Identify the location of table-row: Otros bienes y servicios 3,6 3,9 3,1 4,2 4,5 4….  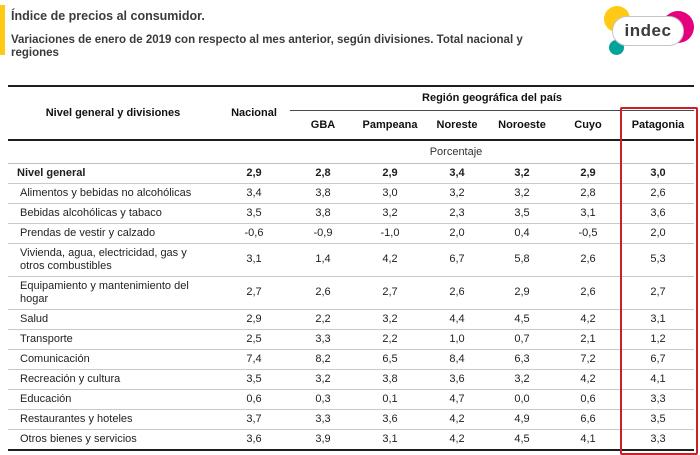
(351, 440).